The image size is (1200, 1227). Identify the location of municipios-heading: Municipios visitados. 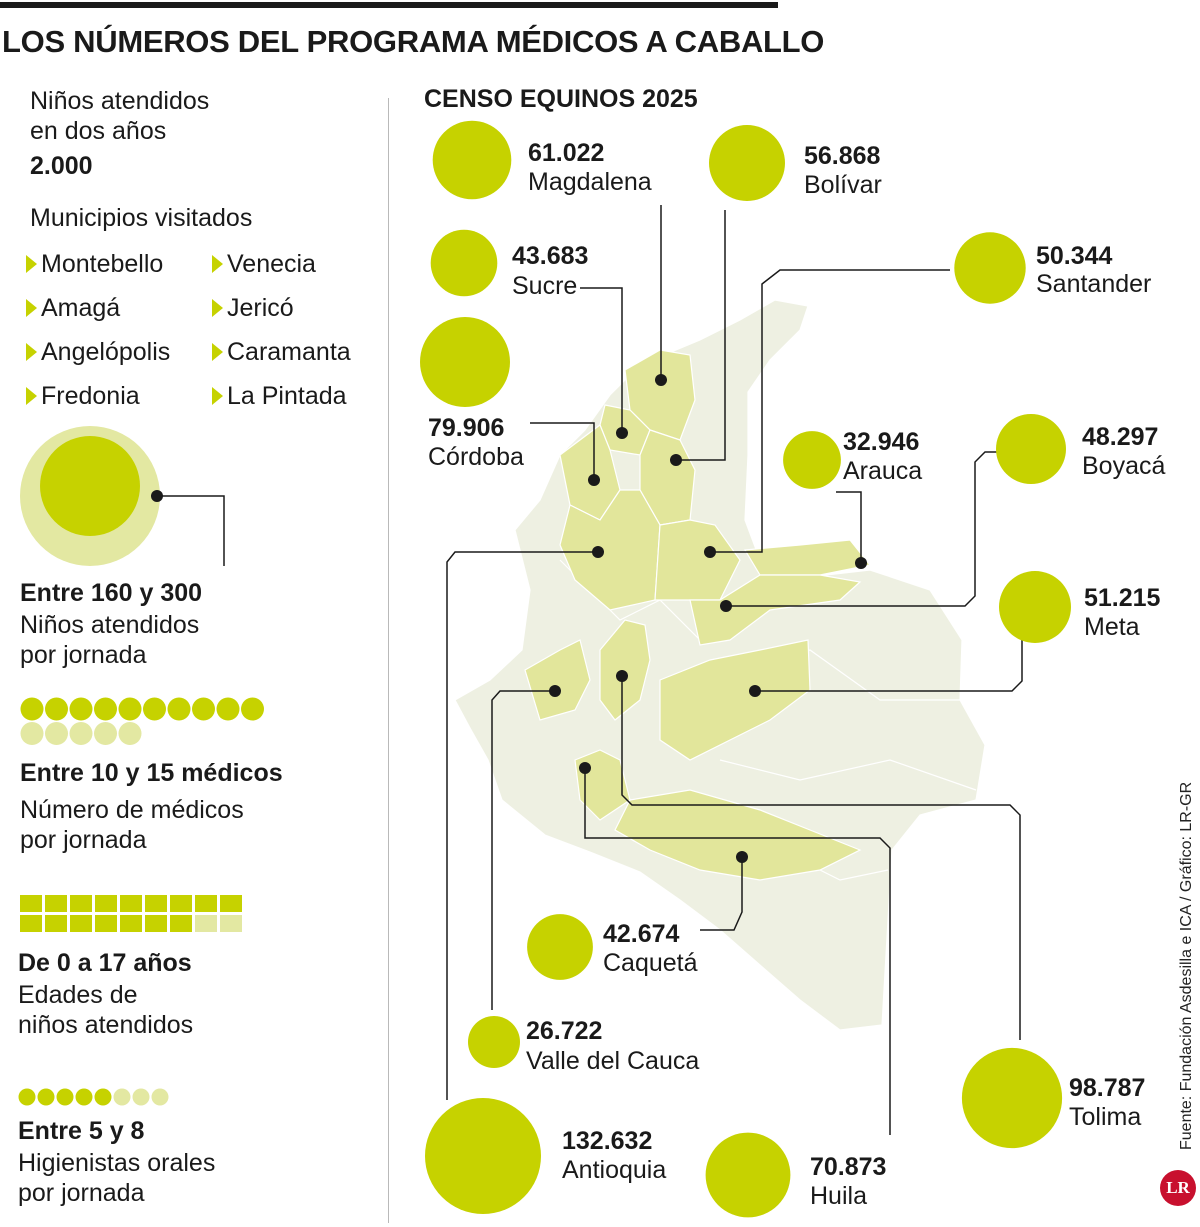
(141, 218).